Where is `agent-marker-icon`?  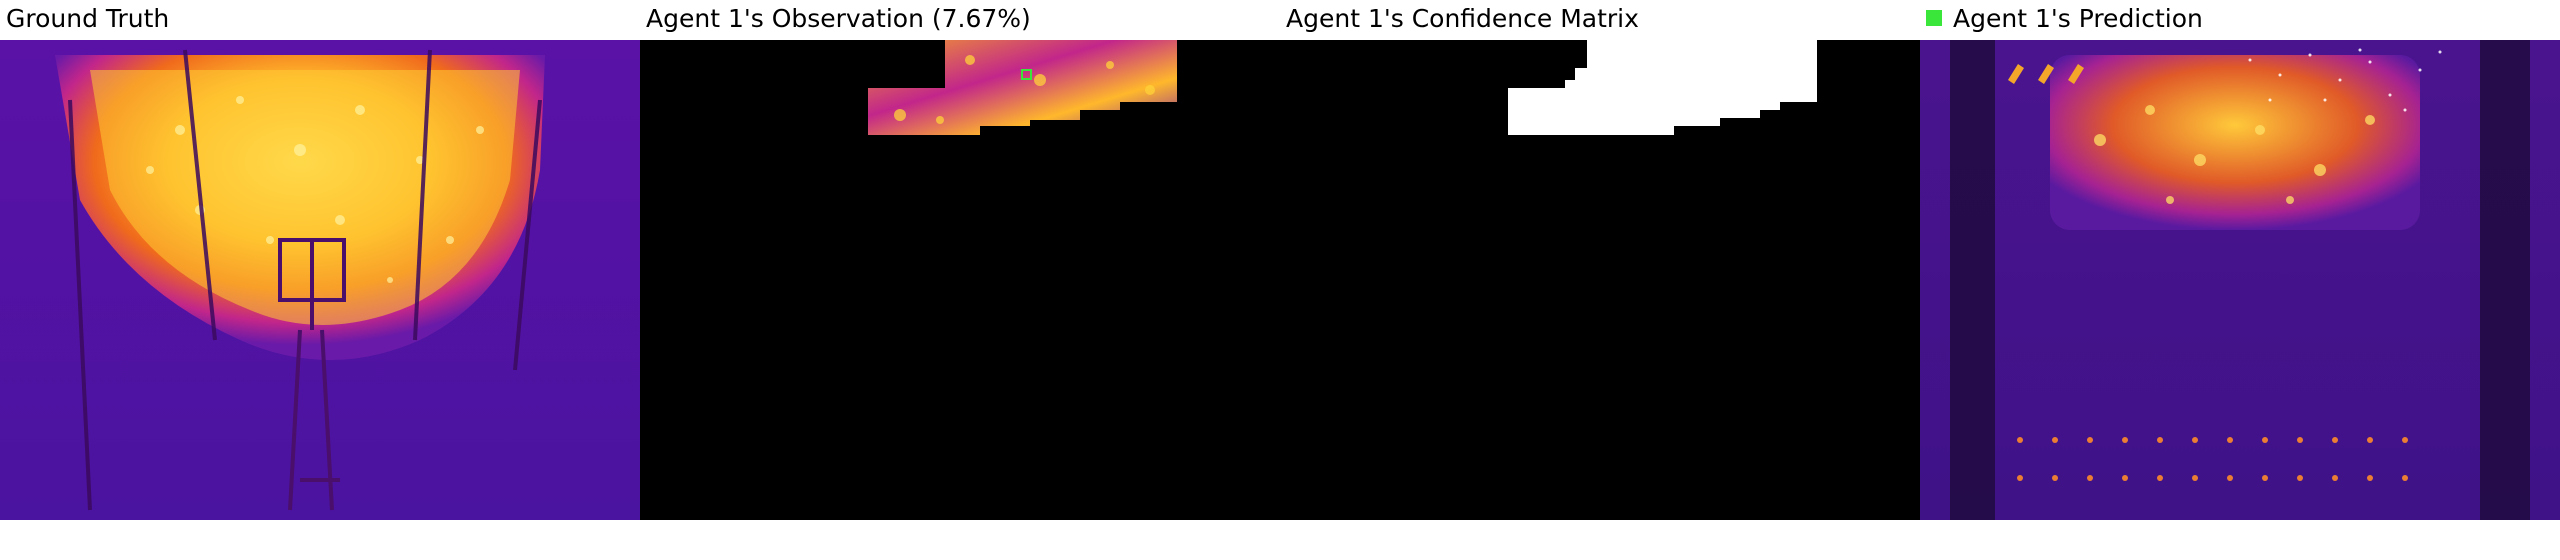
agent-marker-icon is located at coordinates (1026, 74).